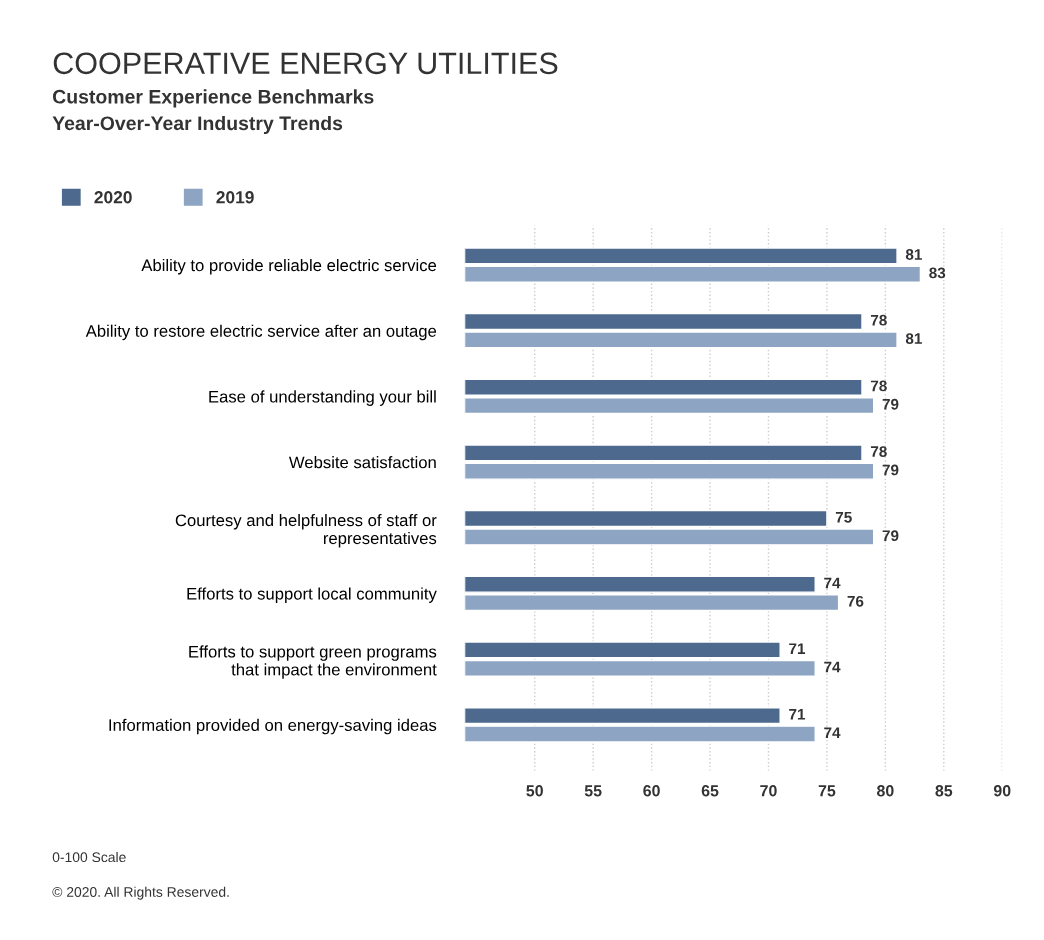 This screenshot has width=1044, height=940. Describe the element at coordinates (322, 398) in the screenshot. I see `y-tick-label: Ease of understanding your bill` at that location.